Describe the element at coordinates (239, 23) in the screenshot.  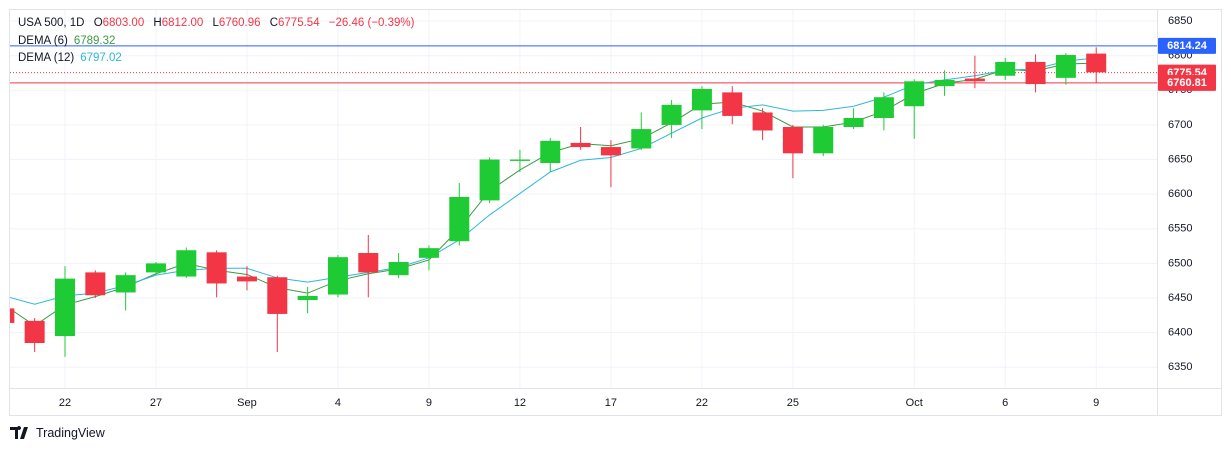
I see `value: 6760.96` at that location.